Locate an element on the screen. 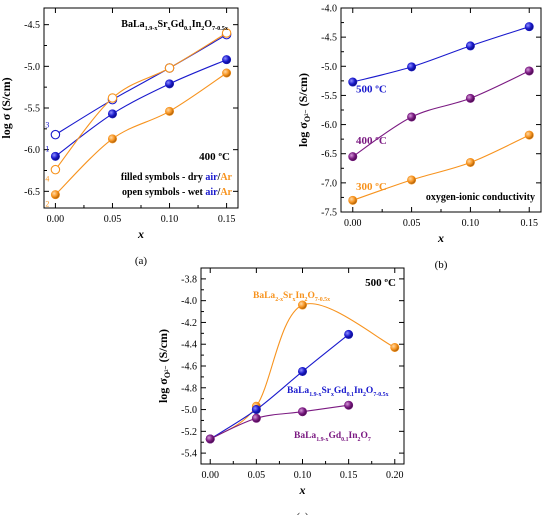 This screenshot has height=515, width=550. x-tick-label: 0.10 is located at coordinates (471, 223).